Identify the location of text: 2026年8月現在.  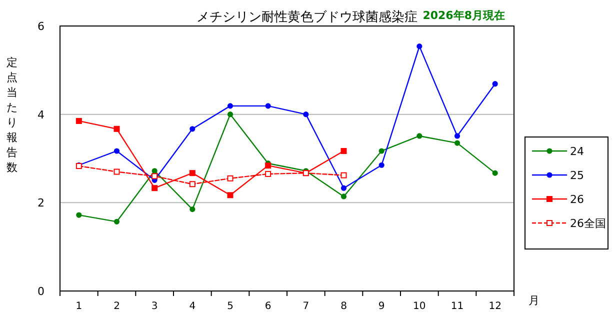
(463, 15).